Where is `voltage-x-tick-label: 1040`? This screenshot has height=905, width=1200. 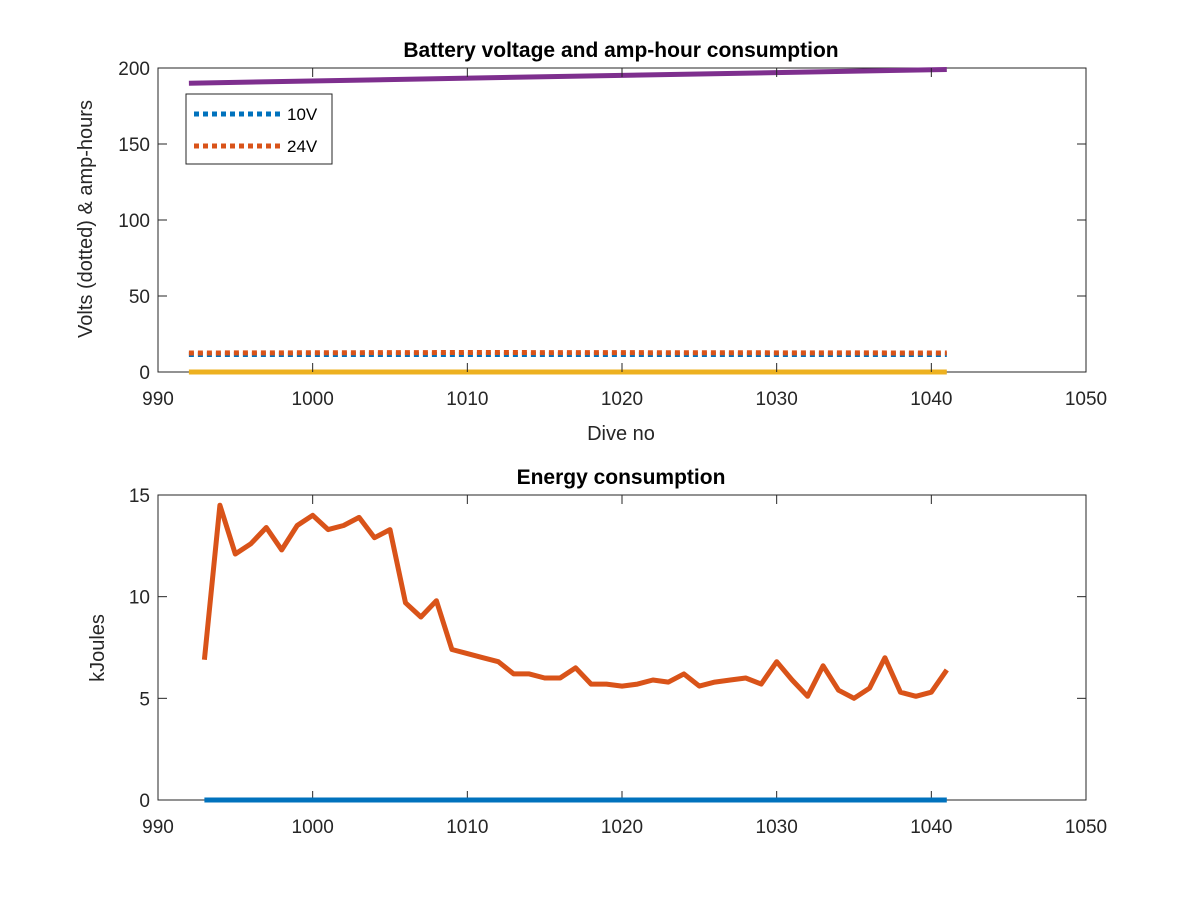
voltage-x-tick-label: 1040 is located at coordinates (931, 399).